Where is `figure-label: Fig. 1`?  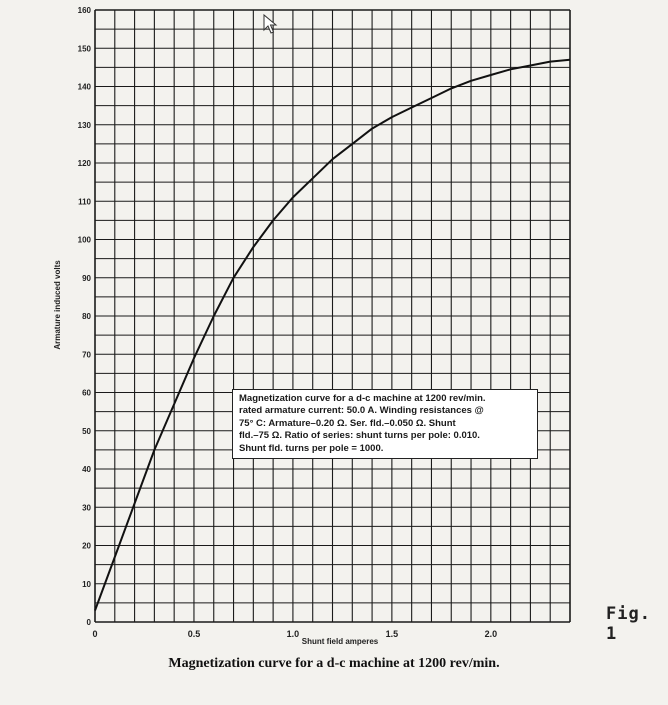 figure-label: Fig. 1 is located at coordinates (628, 624).